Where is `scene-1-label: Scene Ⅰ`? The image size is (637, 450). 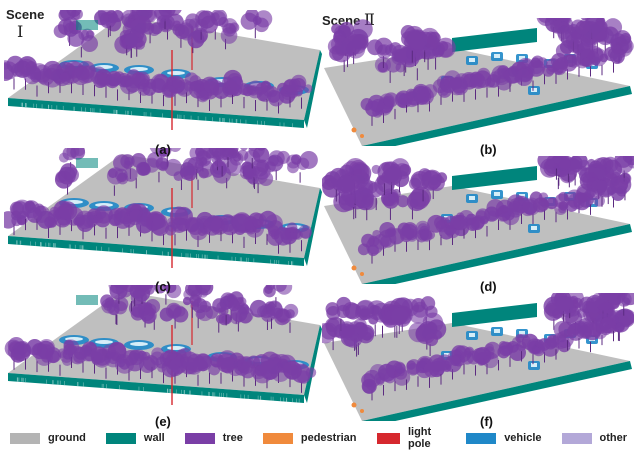 scene-1-label: Scene Ⅰ is located at coordinates (25, 24).